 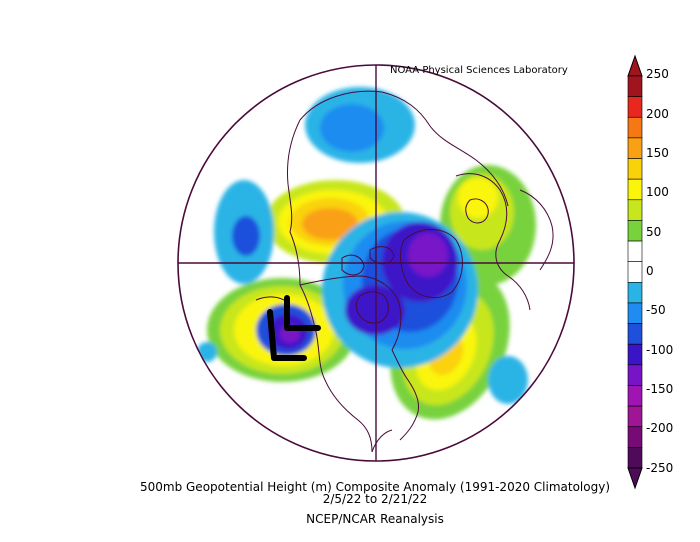 I want to click on colorbar-label-neg100: -100, so click(x=660, y=350).